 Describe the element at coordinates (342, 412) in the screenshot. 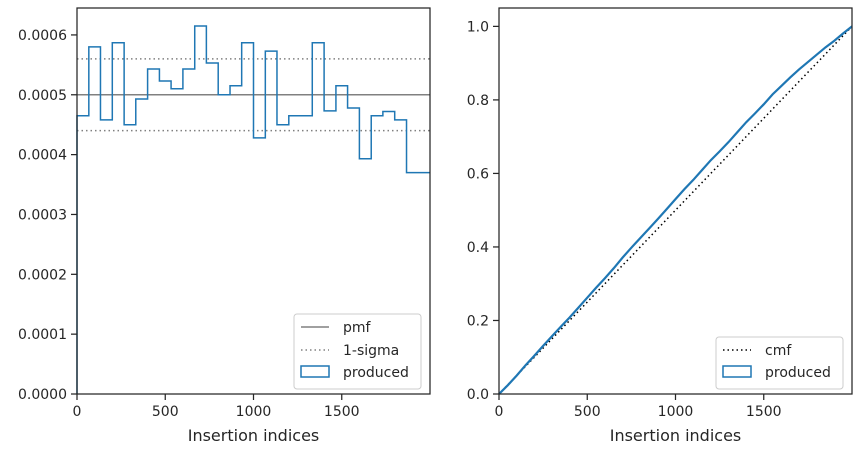

I see `left-x-tick-label: 1500` at that location.